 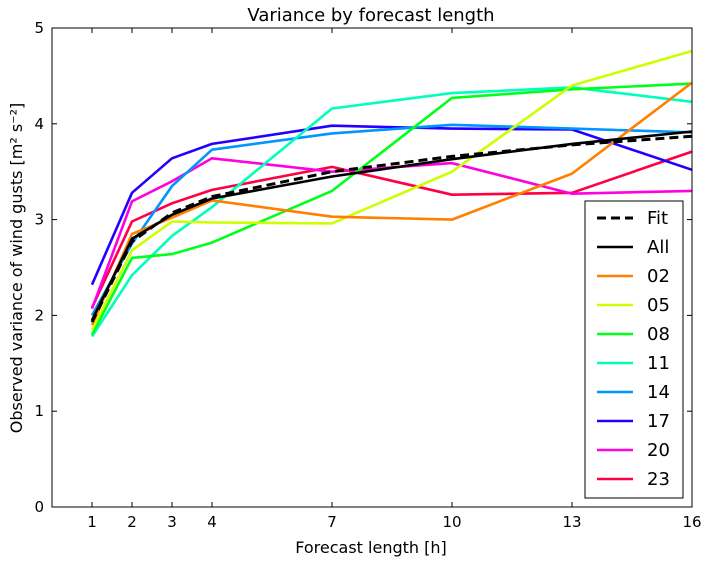 I want to click on x-tick-label: 13, so click(x=571, y=522).